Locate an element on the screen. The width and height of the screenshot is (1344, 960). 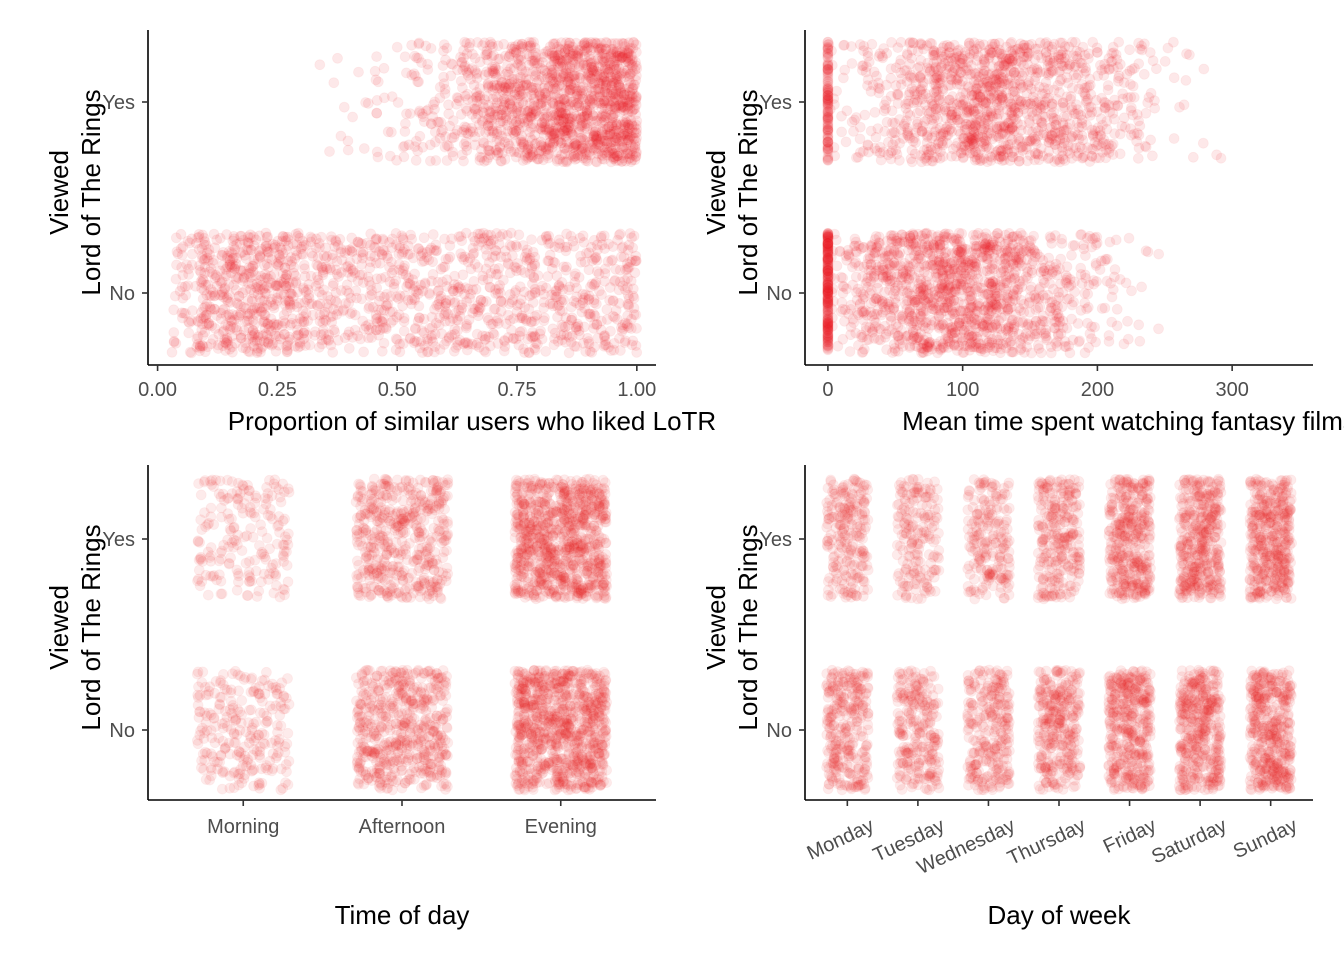
x-tick-label: 0 is located at coordinates (827, 390).